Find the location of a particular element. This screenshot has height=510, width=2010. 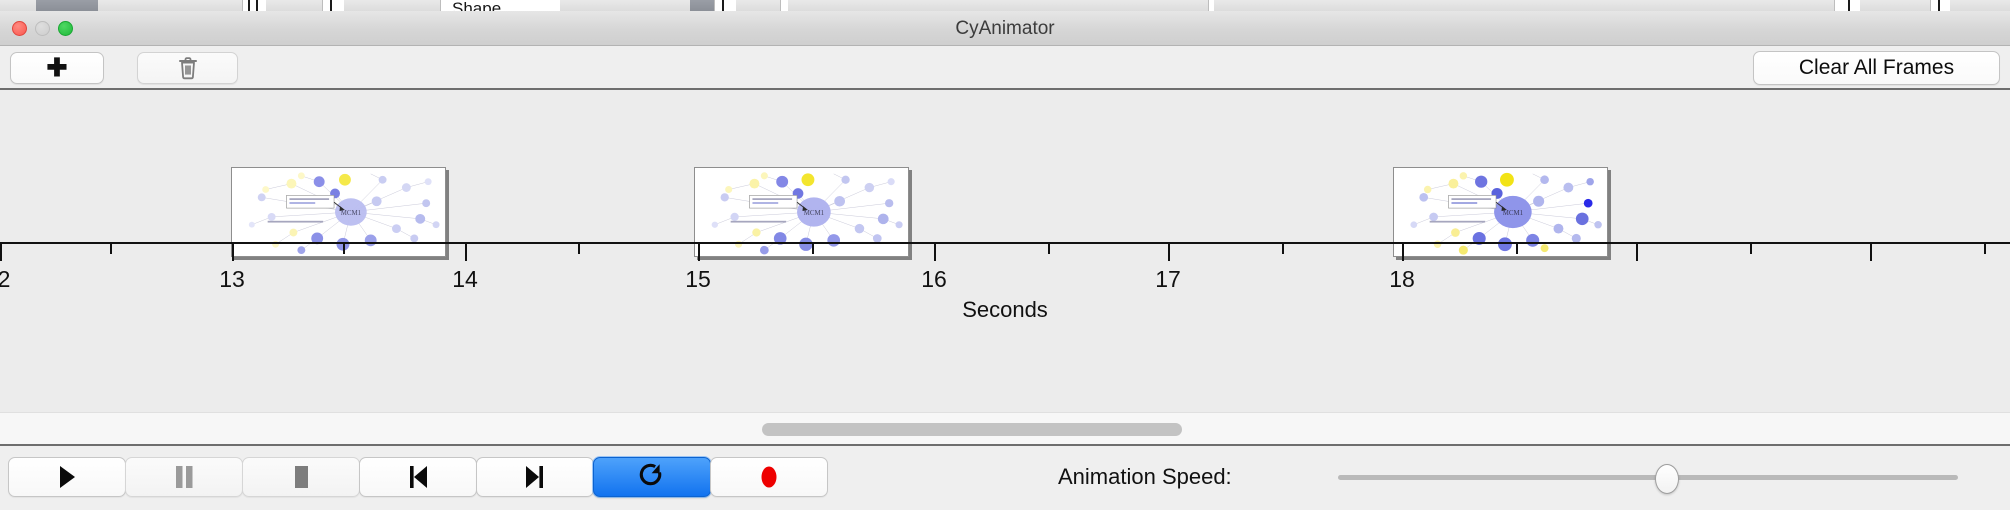

clear-all-frames-button: Clear All Frames is located at coordinates (1876, 68).